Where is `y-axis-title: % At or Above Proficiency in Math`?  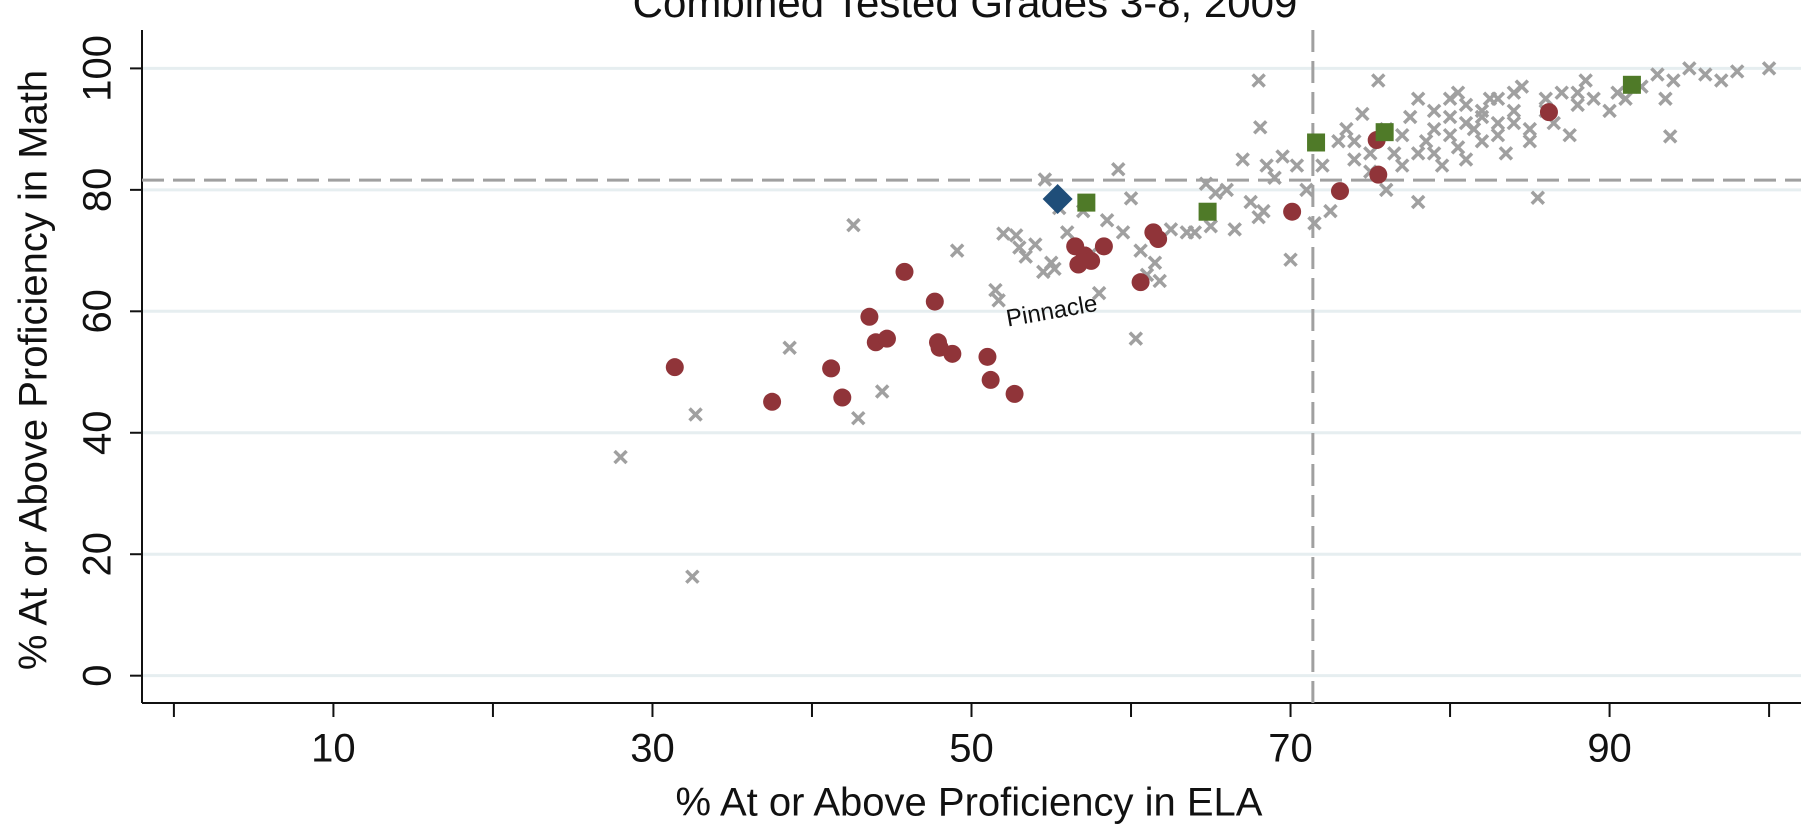 y-axis-title: % At or Above Proficiency in Math is located at coordinates (34, 370).